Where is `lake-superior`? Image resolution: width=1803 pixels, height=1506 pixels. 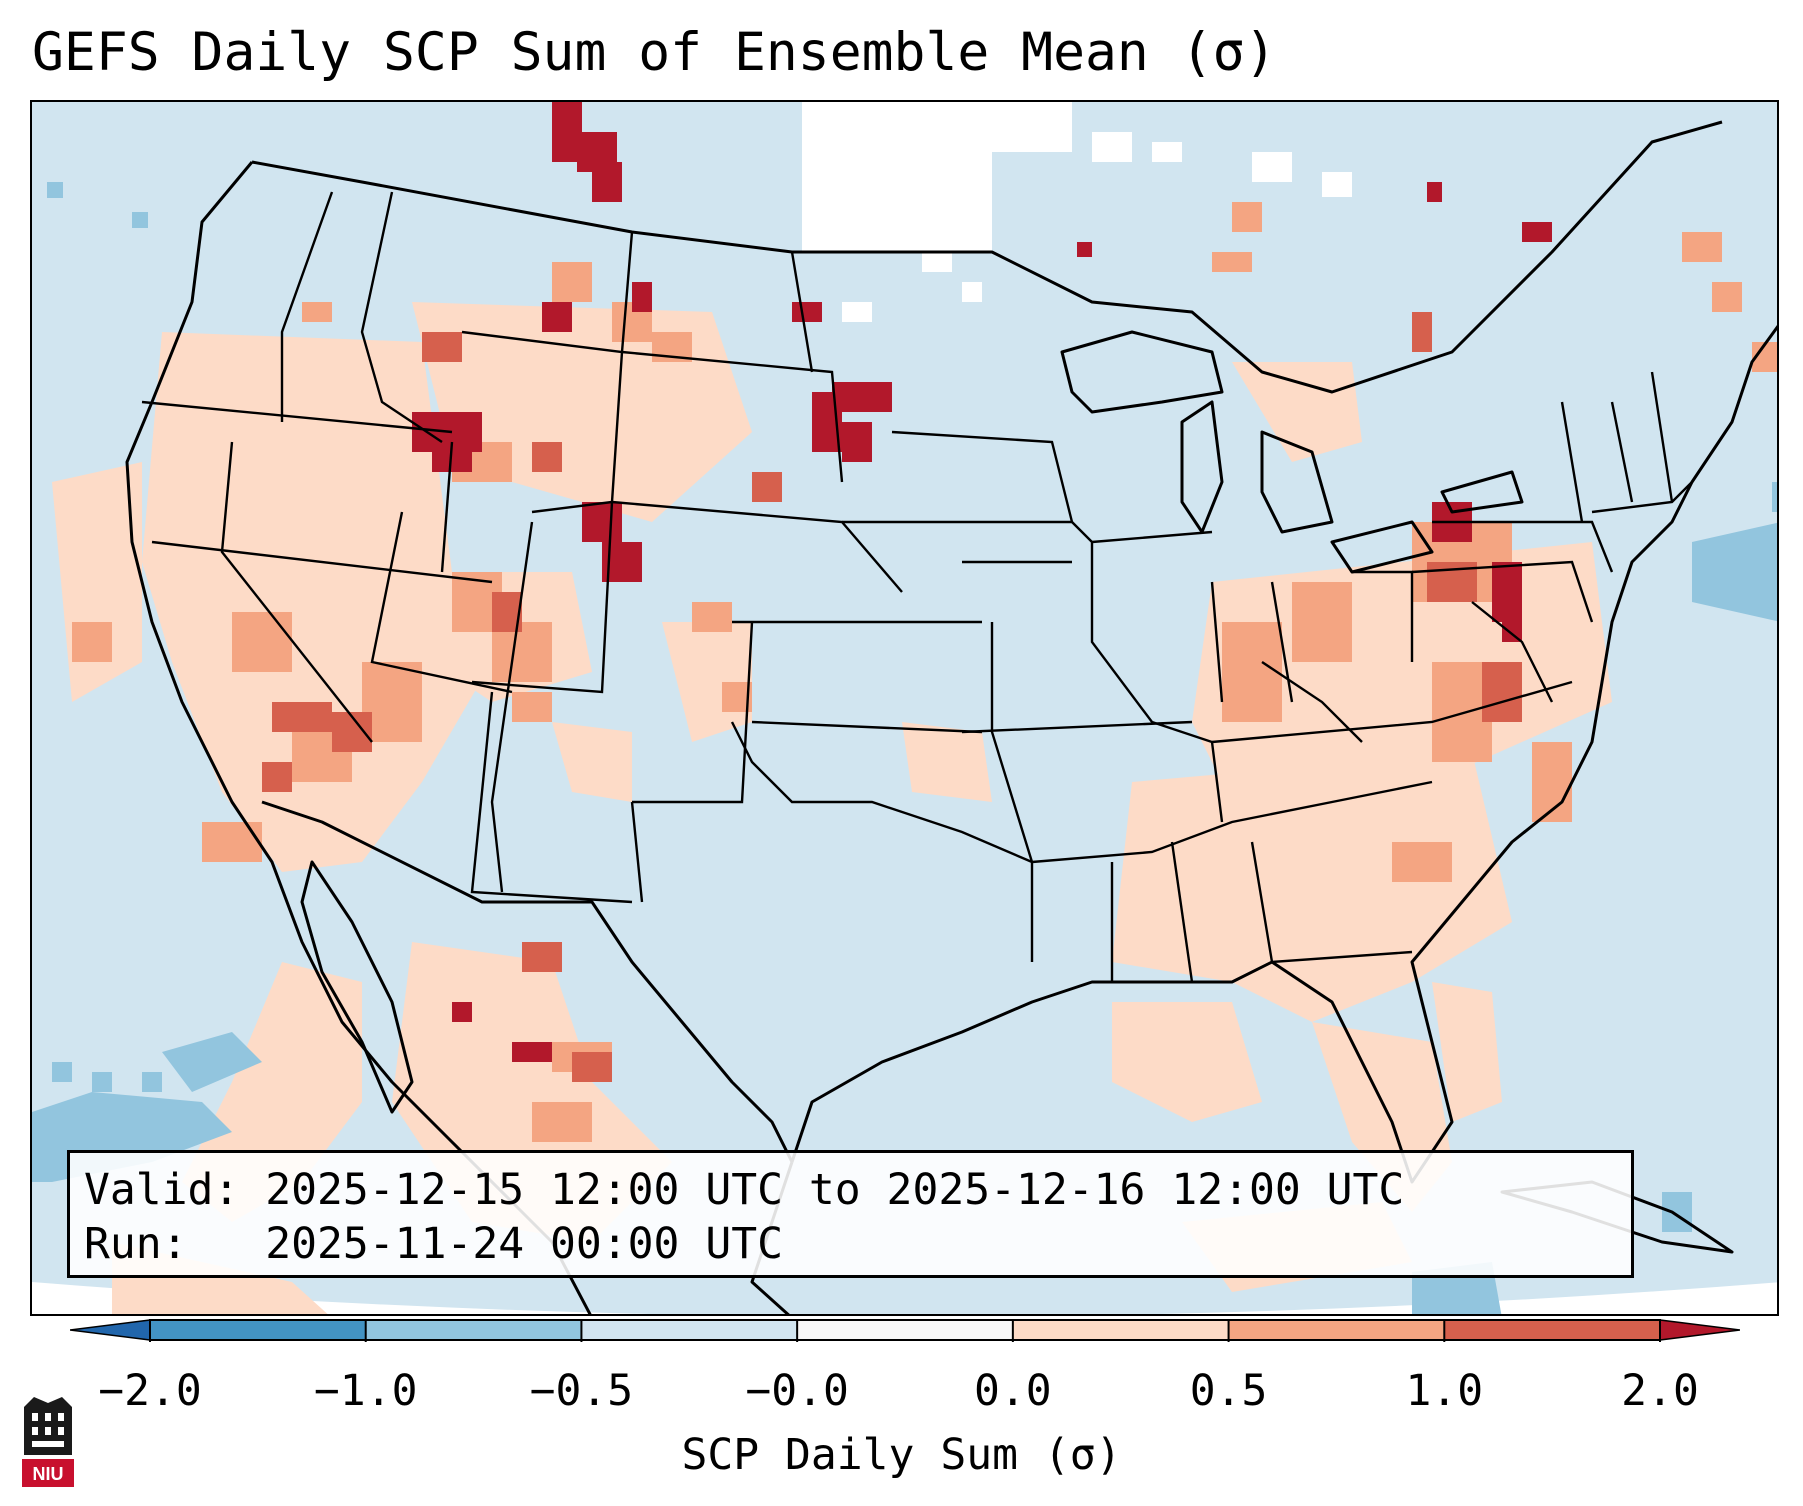
lake-superior is located at coordinates (1142, 372).